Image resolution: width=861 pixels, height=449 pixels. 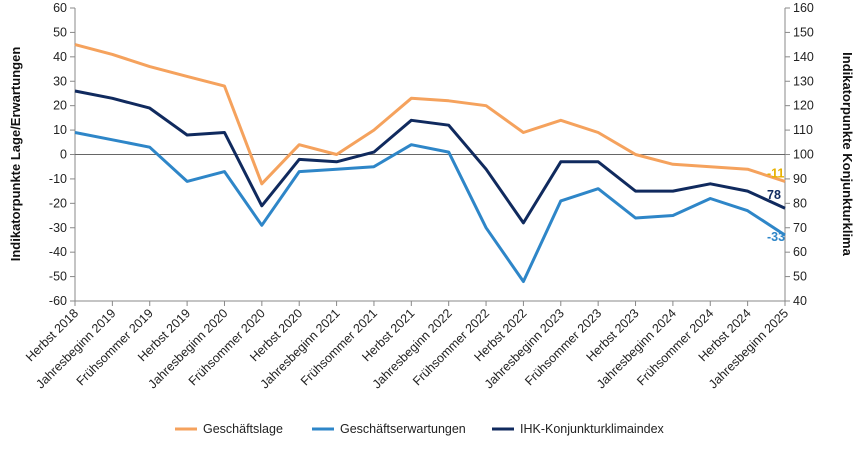 What do you see at coordinates (774, 195) in the screenshot?
I see `end-value-label: 78` at bounding box center [774, 195].